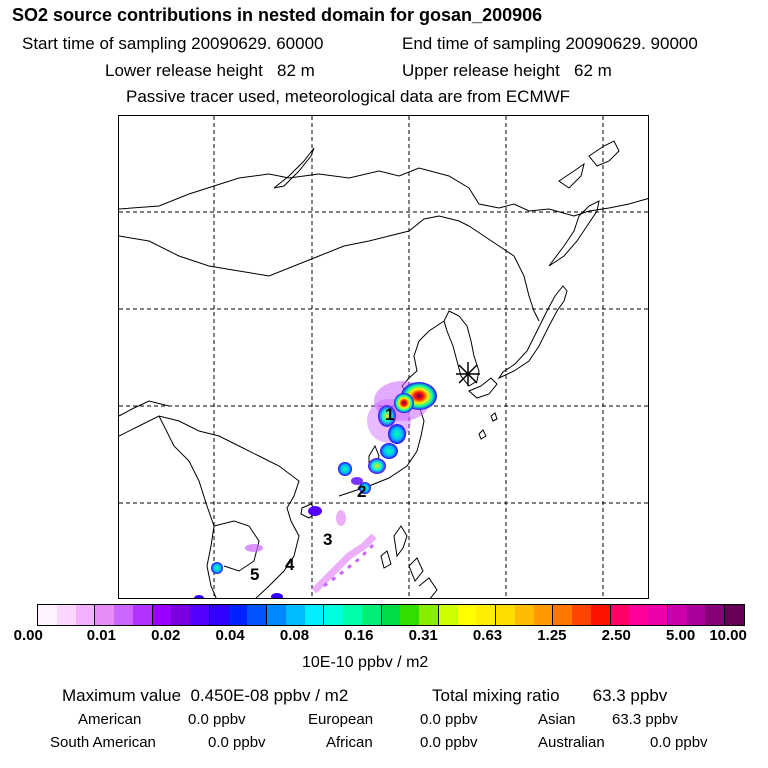 The image size is (768, 768). What do you see at coordinates (103, 742) in the screenshot?
I see `source-name-south-american: South American` at bounding box center [103, 742].